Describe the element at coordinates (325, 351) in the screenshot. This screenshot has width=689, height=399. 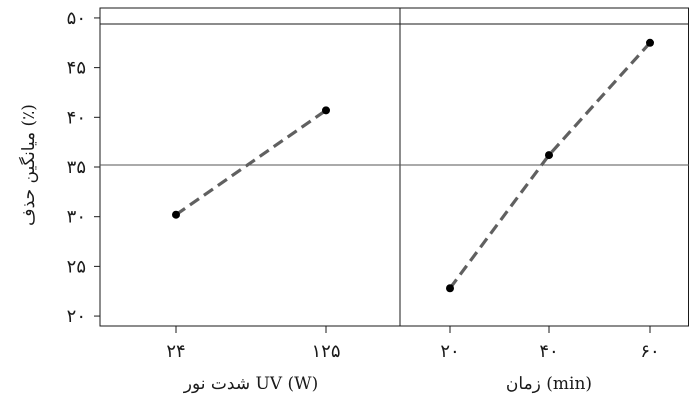
I see `panel-1-x-tick-label-1: ۱۲۵` at that location.